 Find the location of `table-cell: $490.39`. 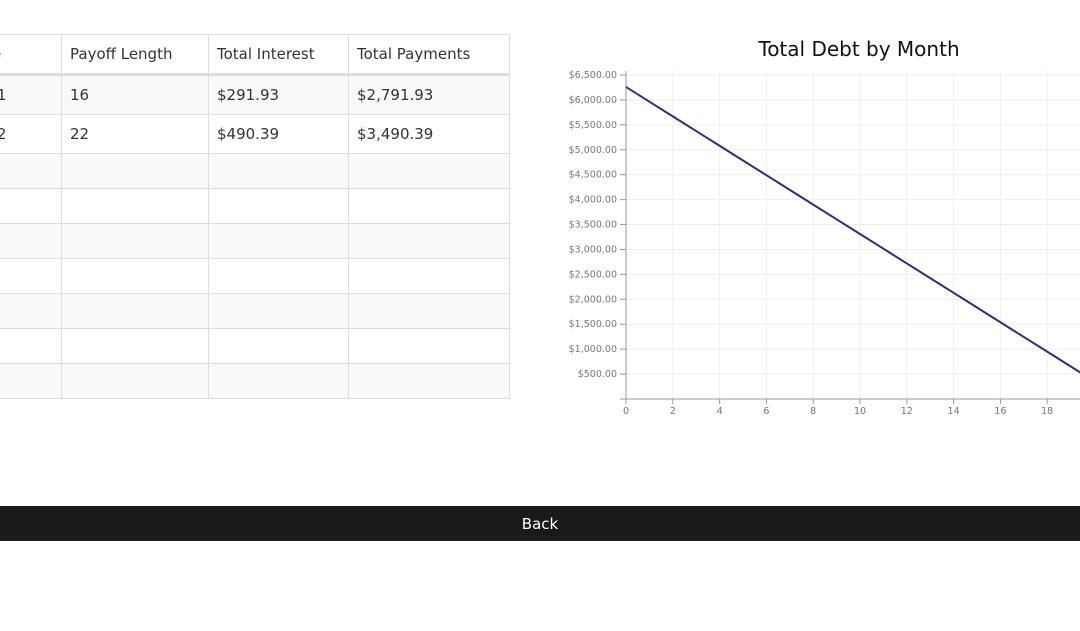

table-cell: $490.39 is located at coordinates (278, 134).